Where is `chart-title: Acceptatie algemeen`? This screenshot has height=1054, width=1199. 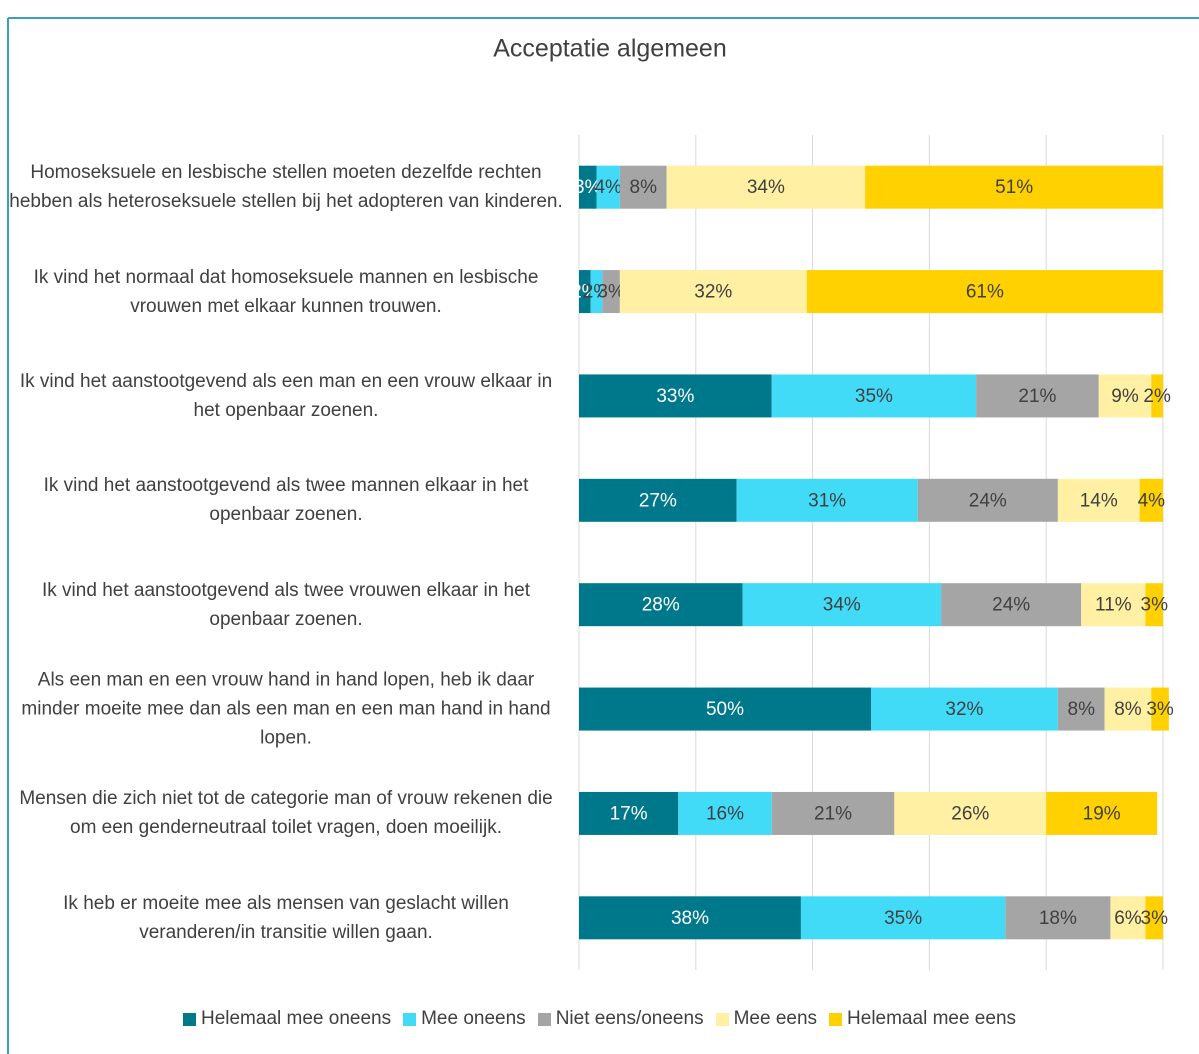
chart-title: Acceptatie algemeen is located at coordinates (609, 49).